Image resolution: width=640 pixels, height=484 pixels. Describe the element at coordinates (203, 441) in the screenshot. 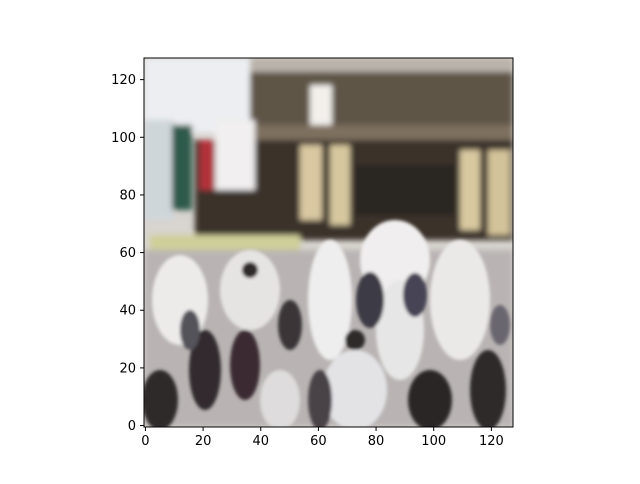

I see `x-tick-label: 20` at that location.